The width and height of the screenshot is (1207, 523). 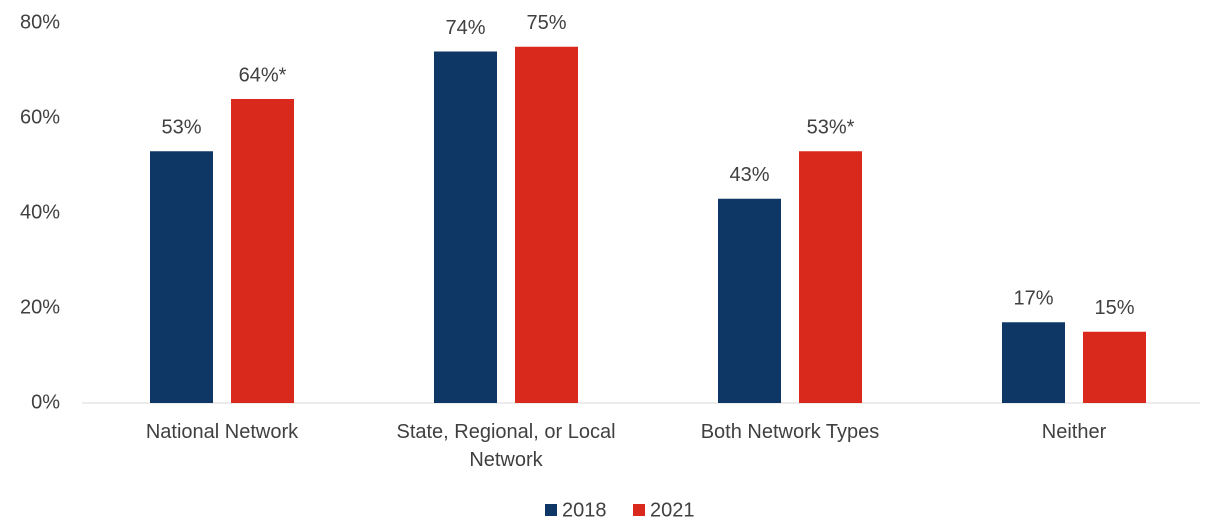 I want to click on y-tick-label: 60%, so click(x=40, y=117).